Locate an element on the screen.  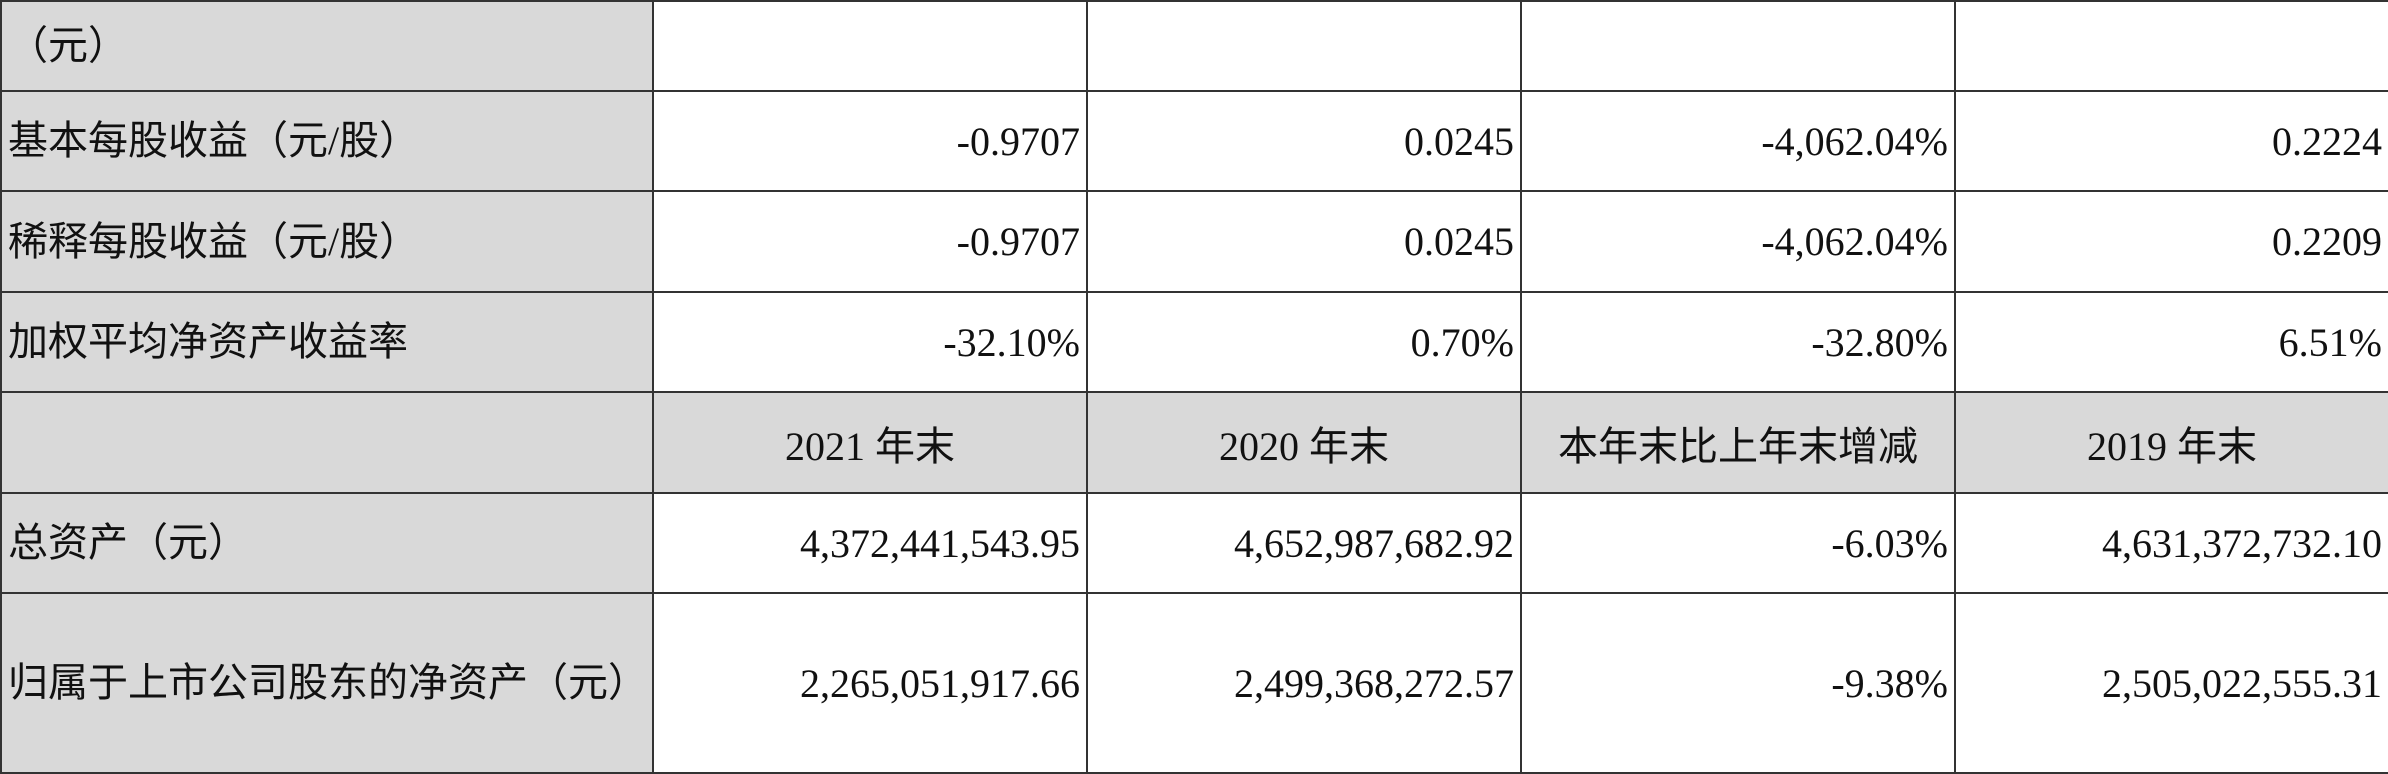
table-row: 加权平均净资产收益率 -32.10% 0.70% -32.80% 6.51% is located at coordinates (1194, 342).